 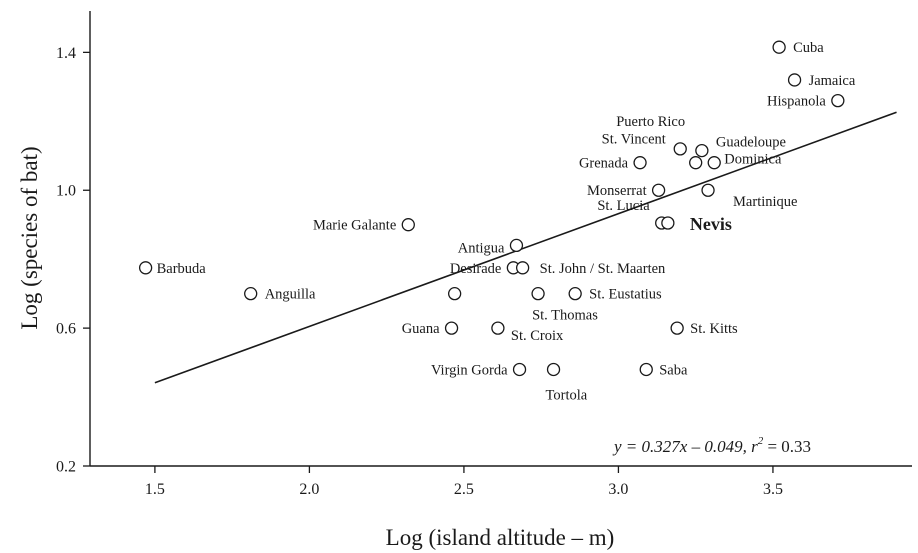 I want to click on point-label: Desirade, so click(x=476, y=269).